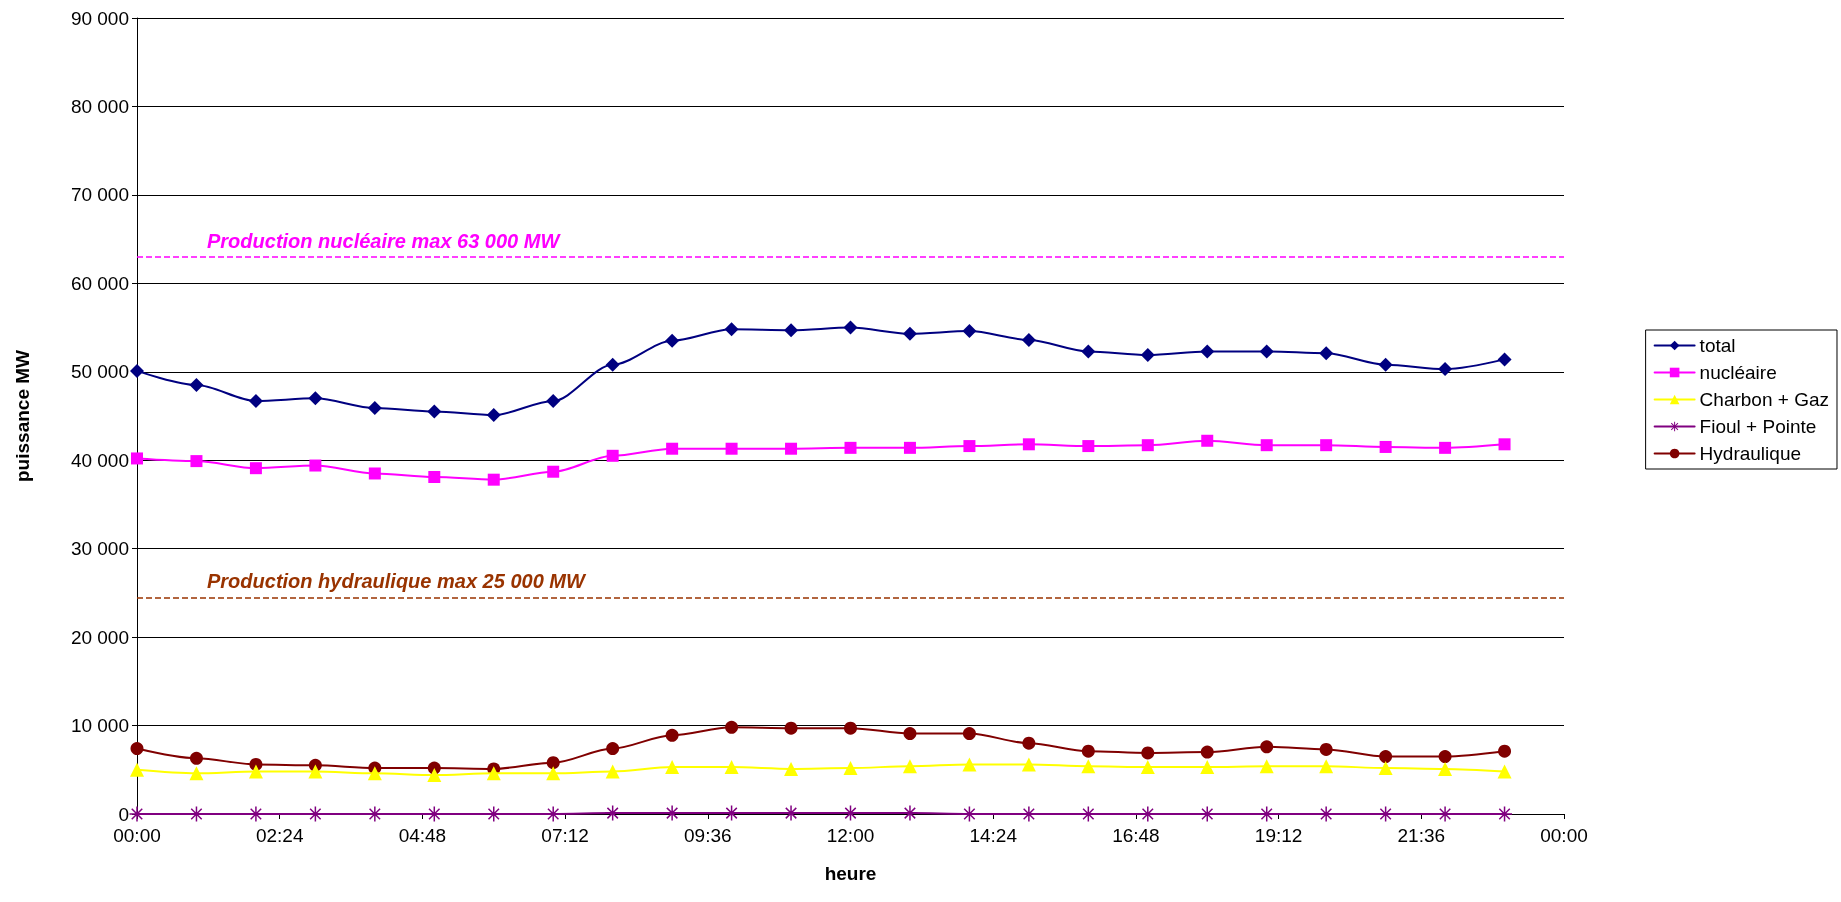  I want to click on y-tick-label: 50 000, so click(99, 372).